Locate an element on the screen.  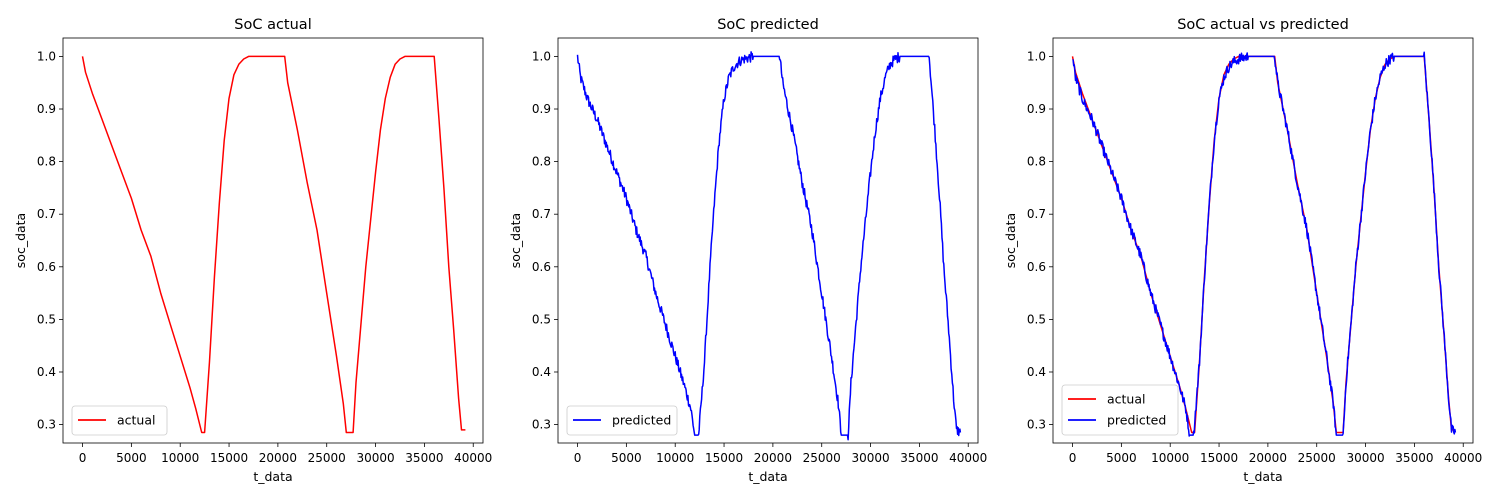
legend: actual is located at coordinates (119, 420).